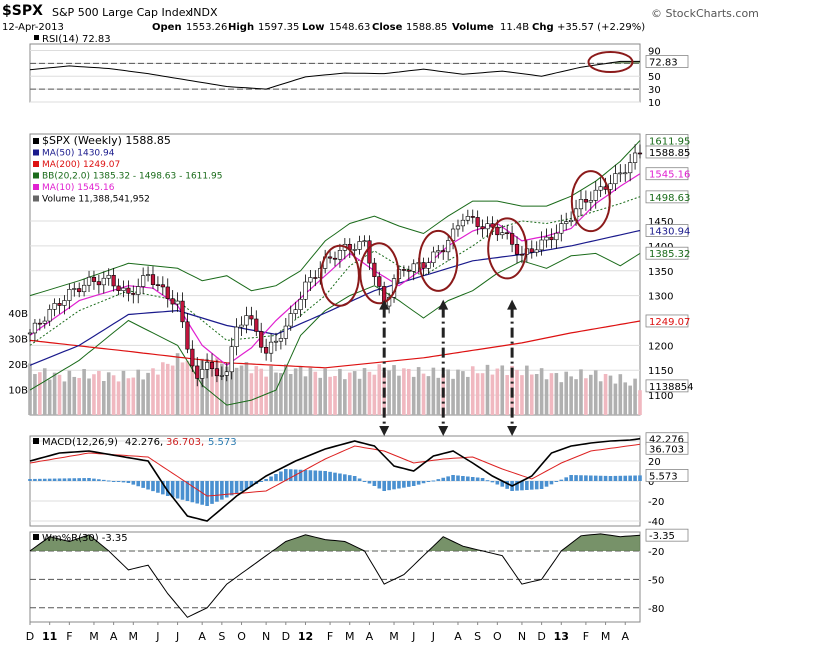 The height and width of the screenshot is (648, 829). I want to click on price-value-tag: 1385.32, so click(669, 254).